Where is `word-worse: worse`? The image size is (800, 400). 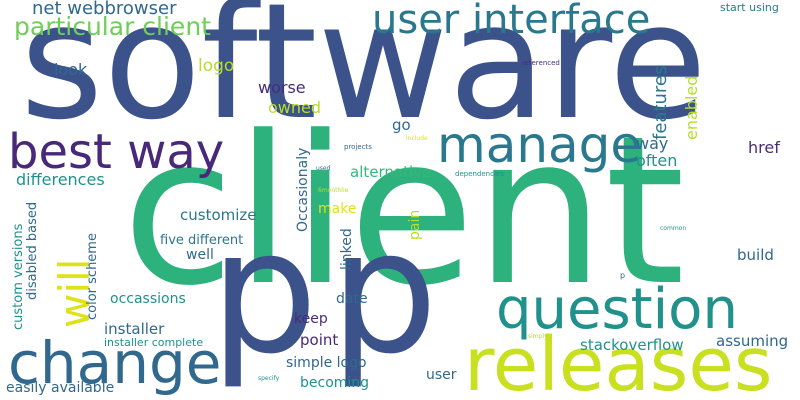
word-worse: worse is located at coordinates (282, 88).